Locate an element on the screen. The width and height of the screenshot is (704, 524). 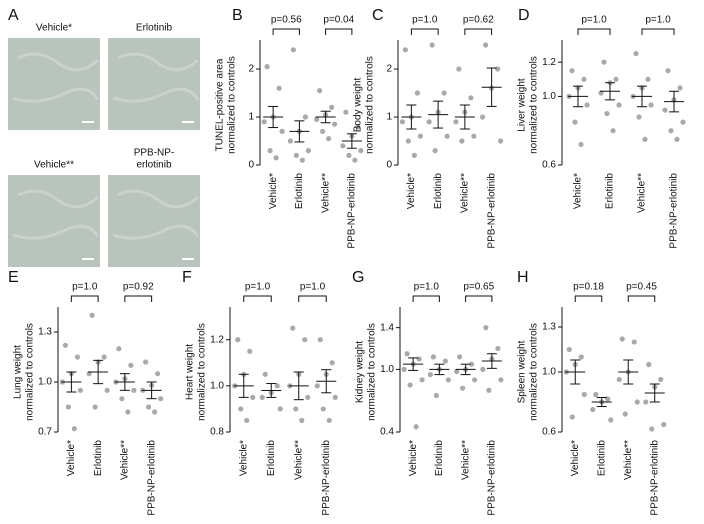
y-tick-label: 0.7 is located at coordinates (45, 432).